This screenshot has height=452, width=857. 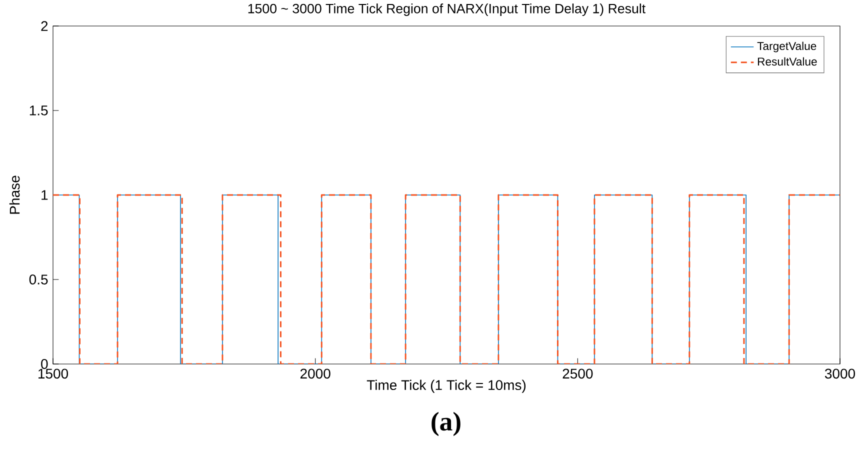 What do you see at coordinates (446, 386) in the screenshot?
I see `x-axis-title: Time Tick (1 Tick = 10ms)` at bounding box center [446, 386].